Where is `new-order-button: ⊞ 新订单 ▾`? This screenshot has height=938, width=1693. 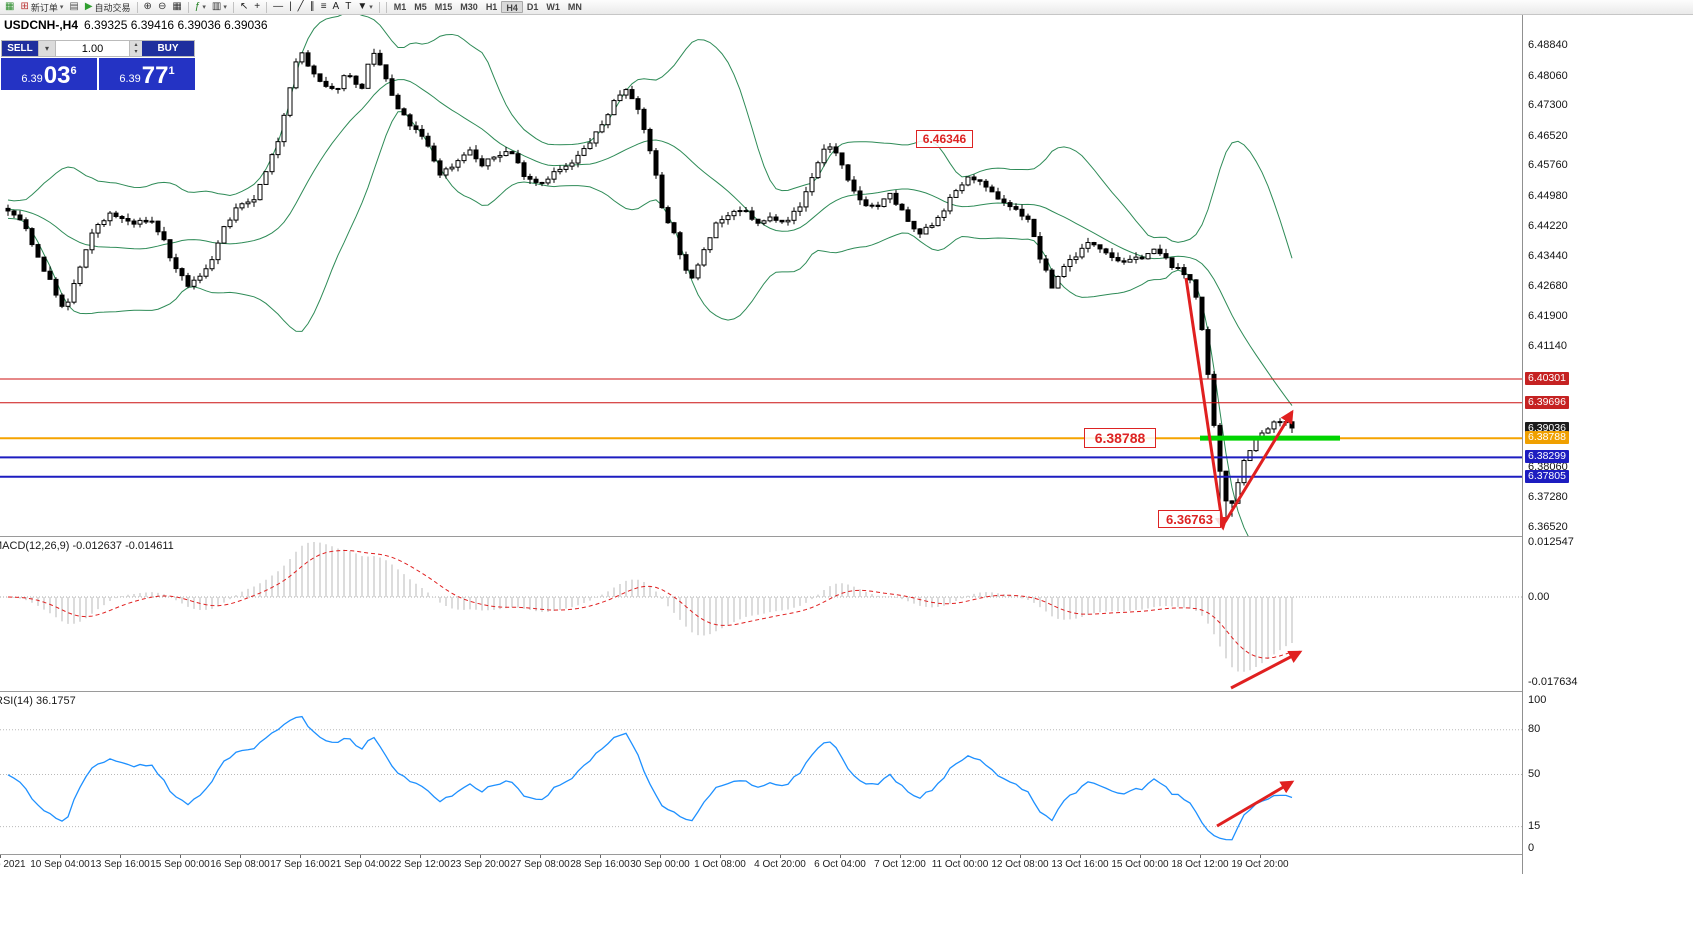
new-order-button: ⊞ 新订单 ▾ is located at coordinates (41, 7).